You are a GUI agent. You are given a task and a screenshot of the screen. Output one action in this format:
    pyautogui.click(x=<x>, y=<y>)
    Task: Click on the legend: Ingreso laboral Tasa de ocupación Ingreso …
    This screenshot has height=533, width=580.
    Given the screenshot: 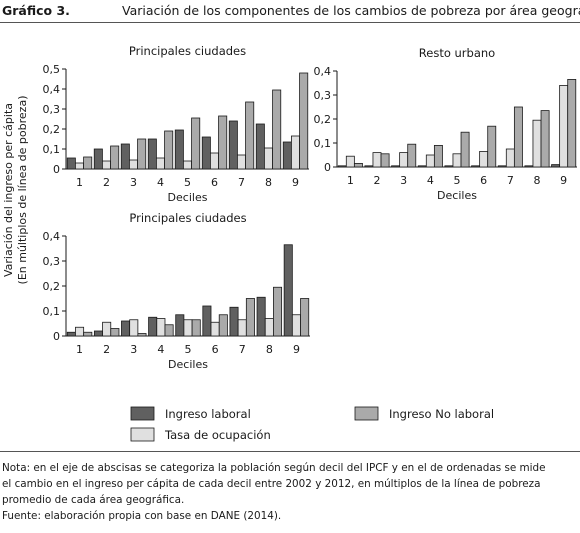 What is the action you would take?
    pyautogui.click(x=312, y=424)
    